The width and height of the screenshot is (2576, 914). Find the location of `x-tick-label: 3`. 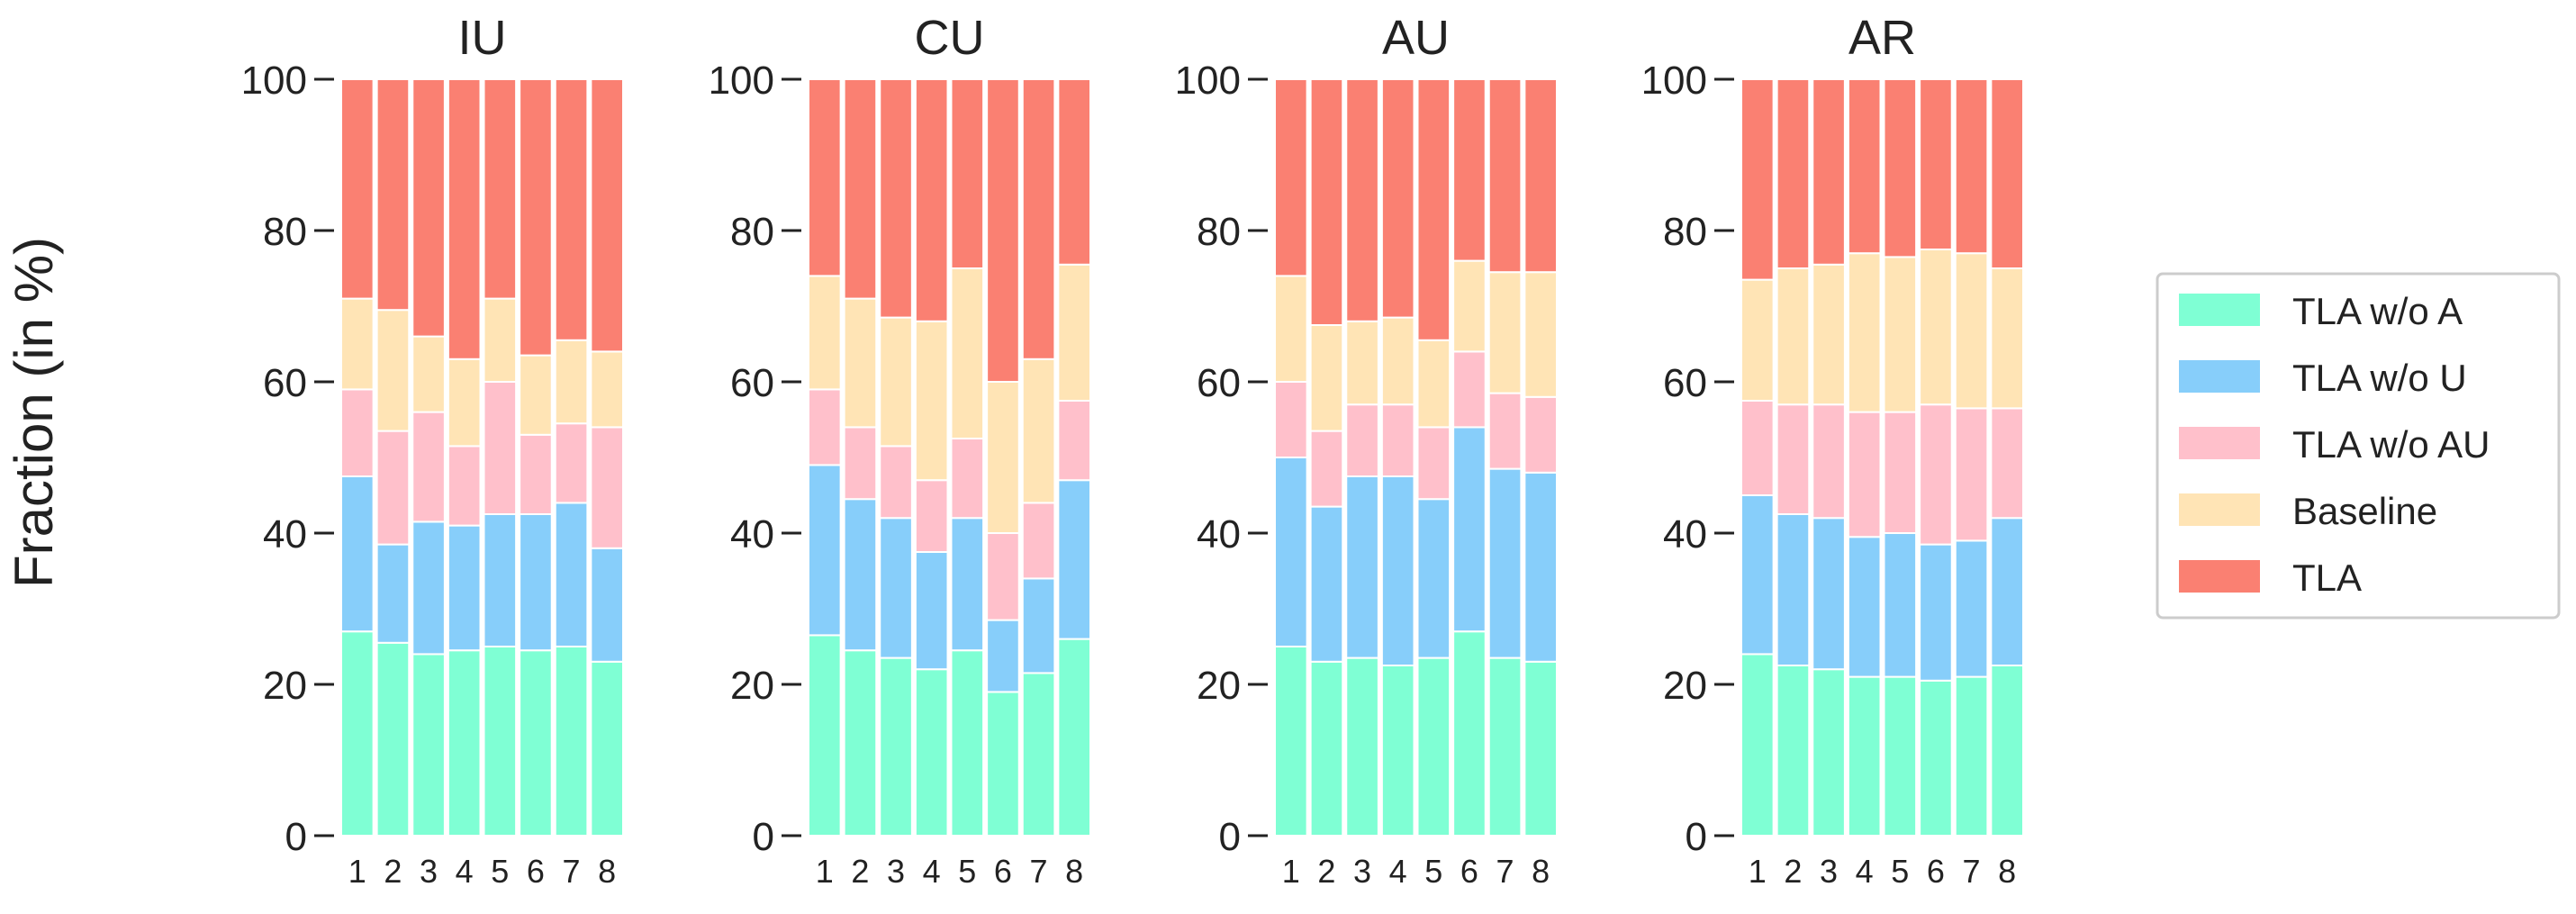

x-tick-label: 3 is located at coordinates (1829, 872).